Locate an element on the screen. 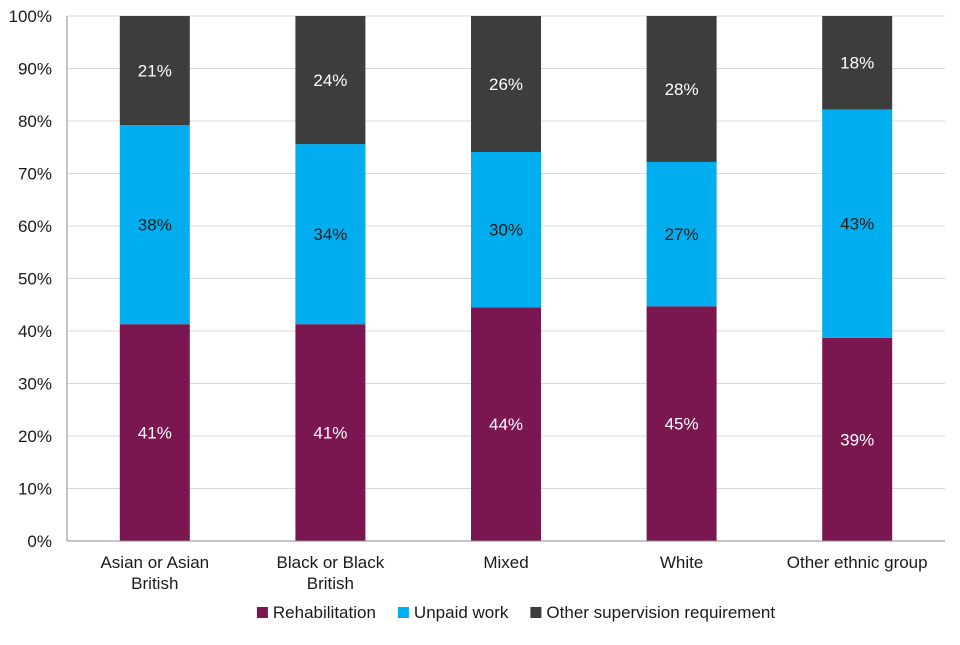 This screenshot has width=960, height=645. data-label: 21% is located at coordinates (155, 71).